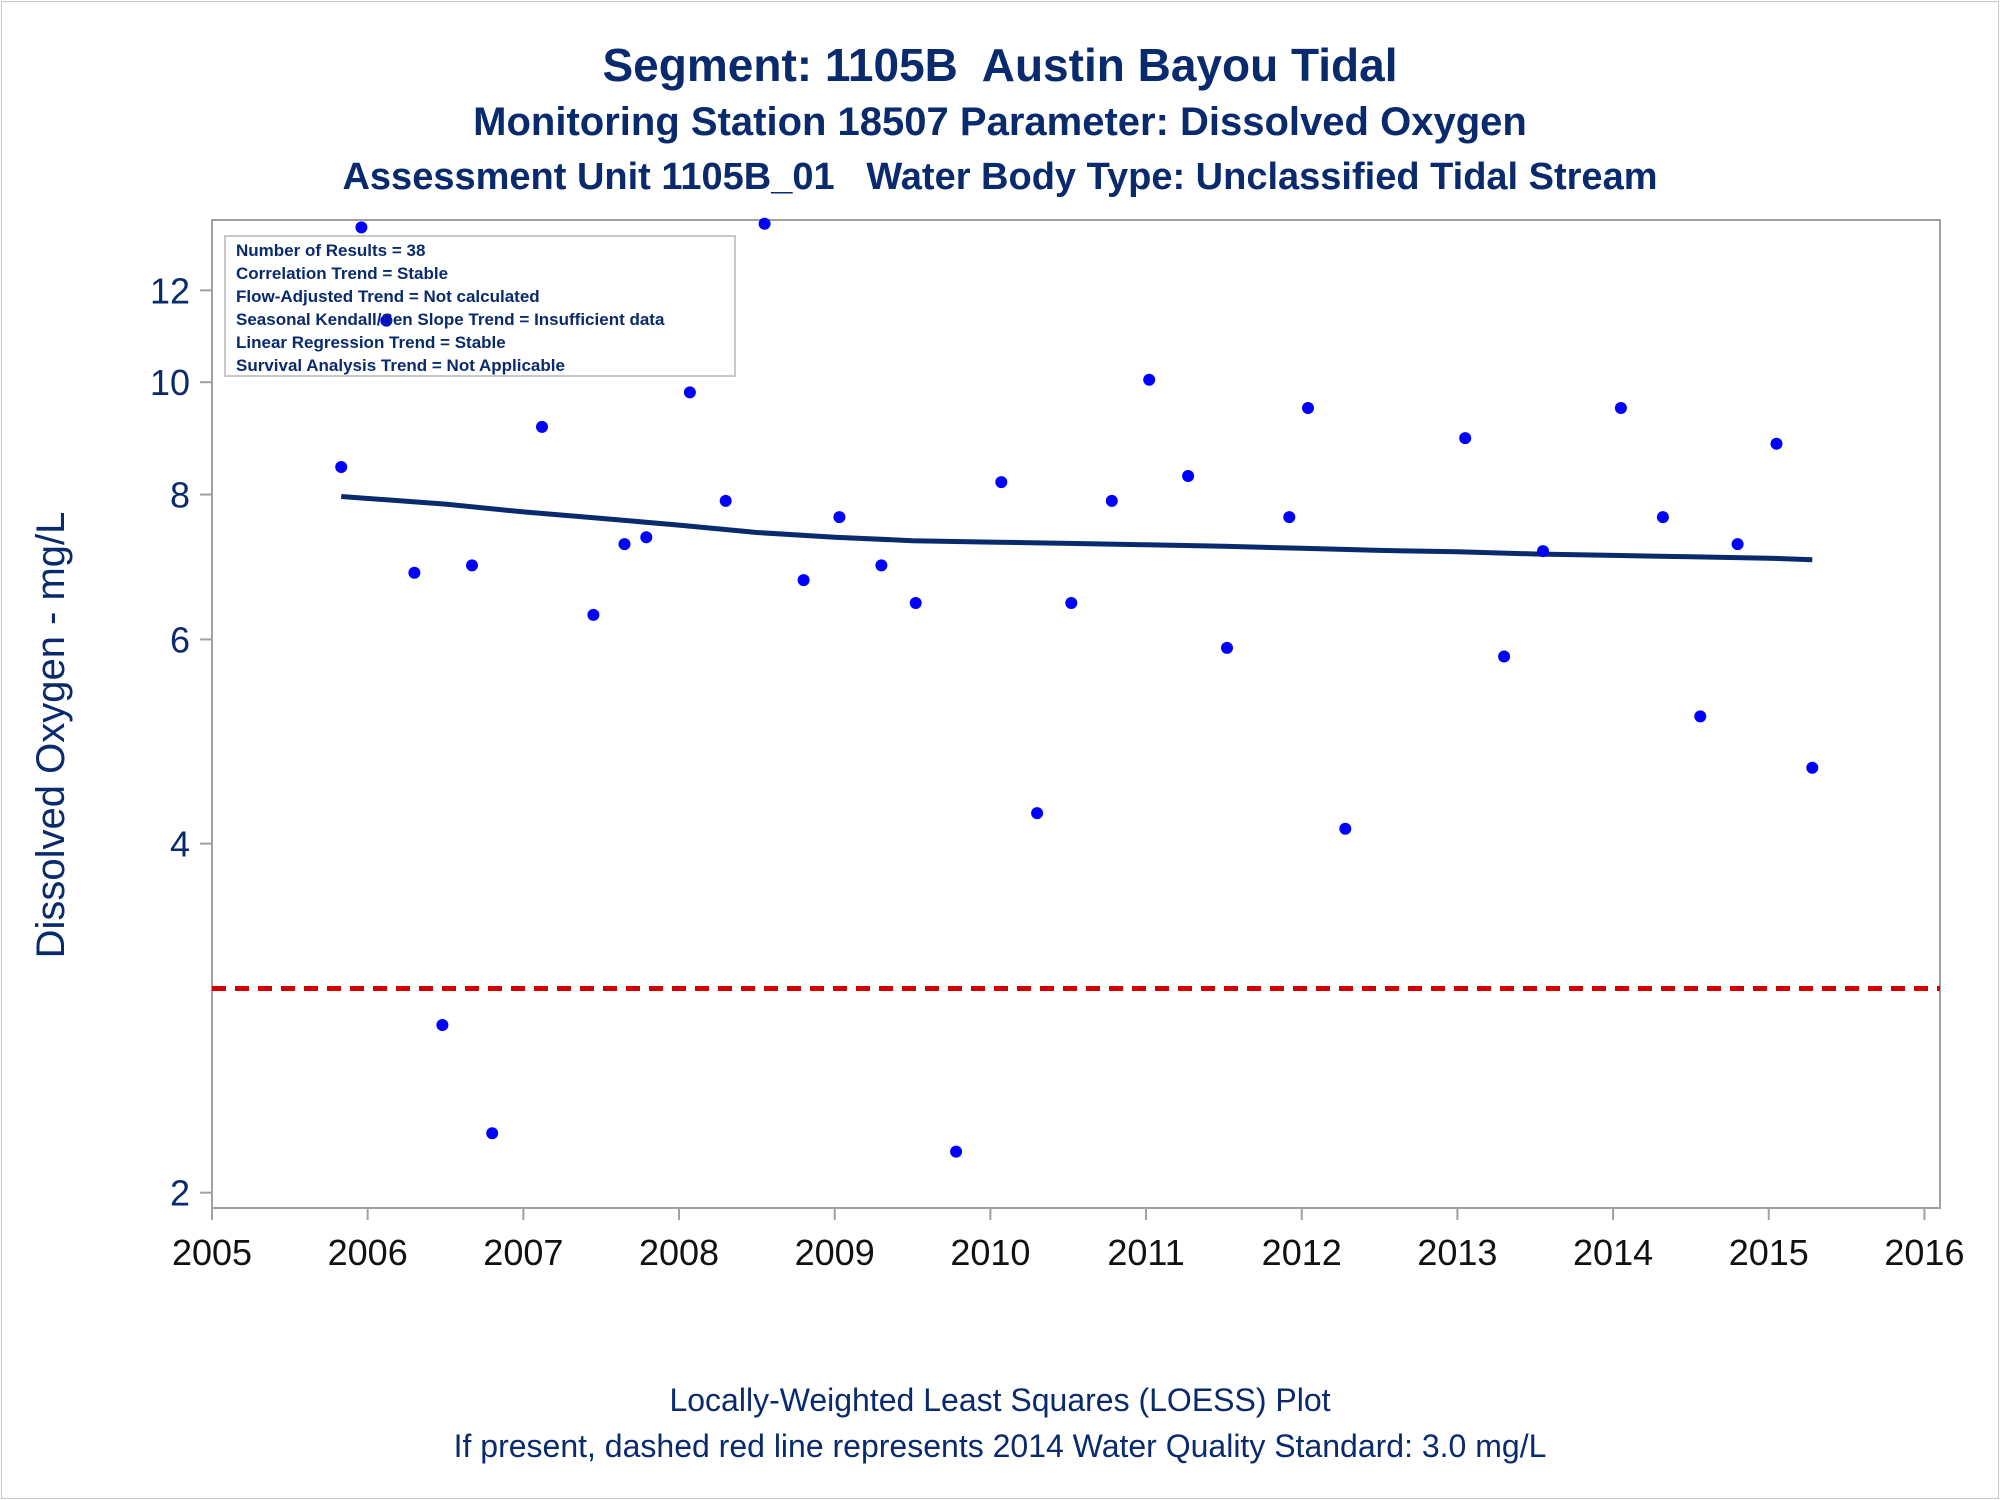 The image size is (2000, 1500). What do you see at coordinates (371, 342) in the screenshot?
I see `stats-line: Linear Regression Trend = Stable` at bounding box center [371, 342].